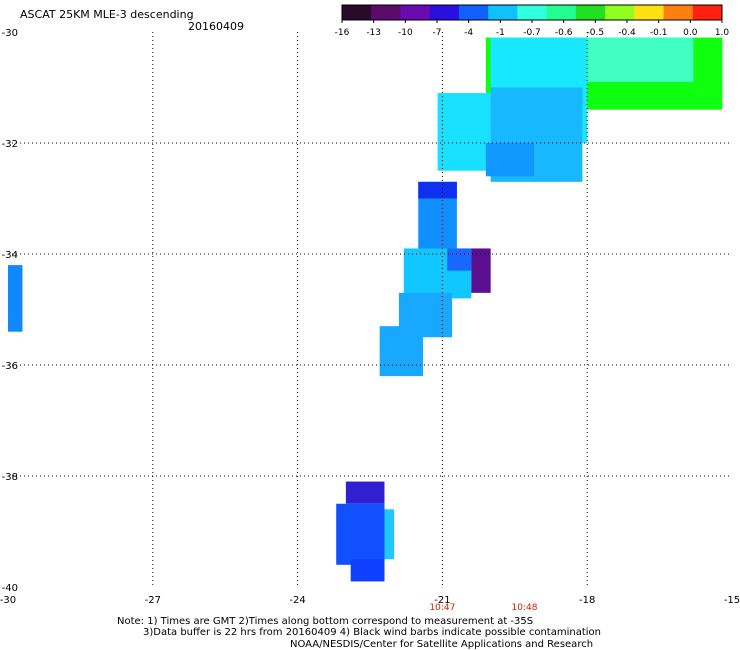 The height and width of the screenshot is (650, 740). What do you see at coordinates (442, 608) in the screenshot?
I see `time-label: 10:47` at bounding box center [442, 608].